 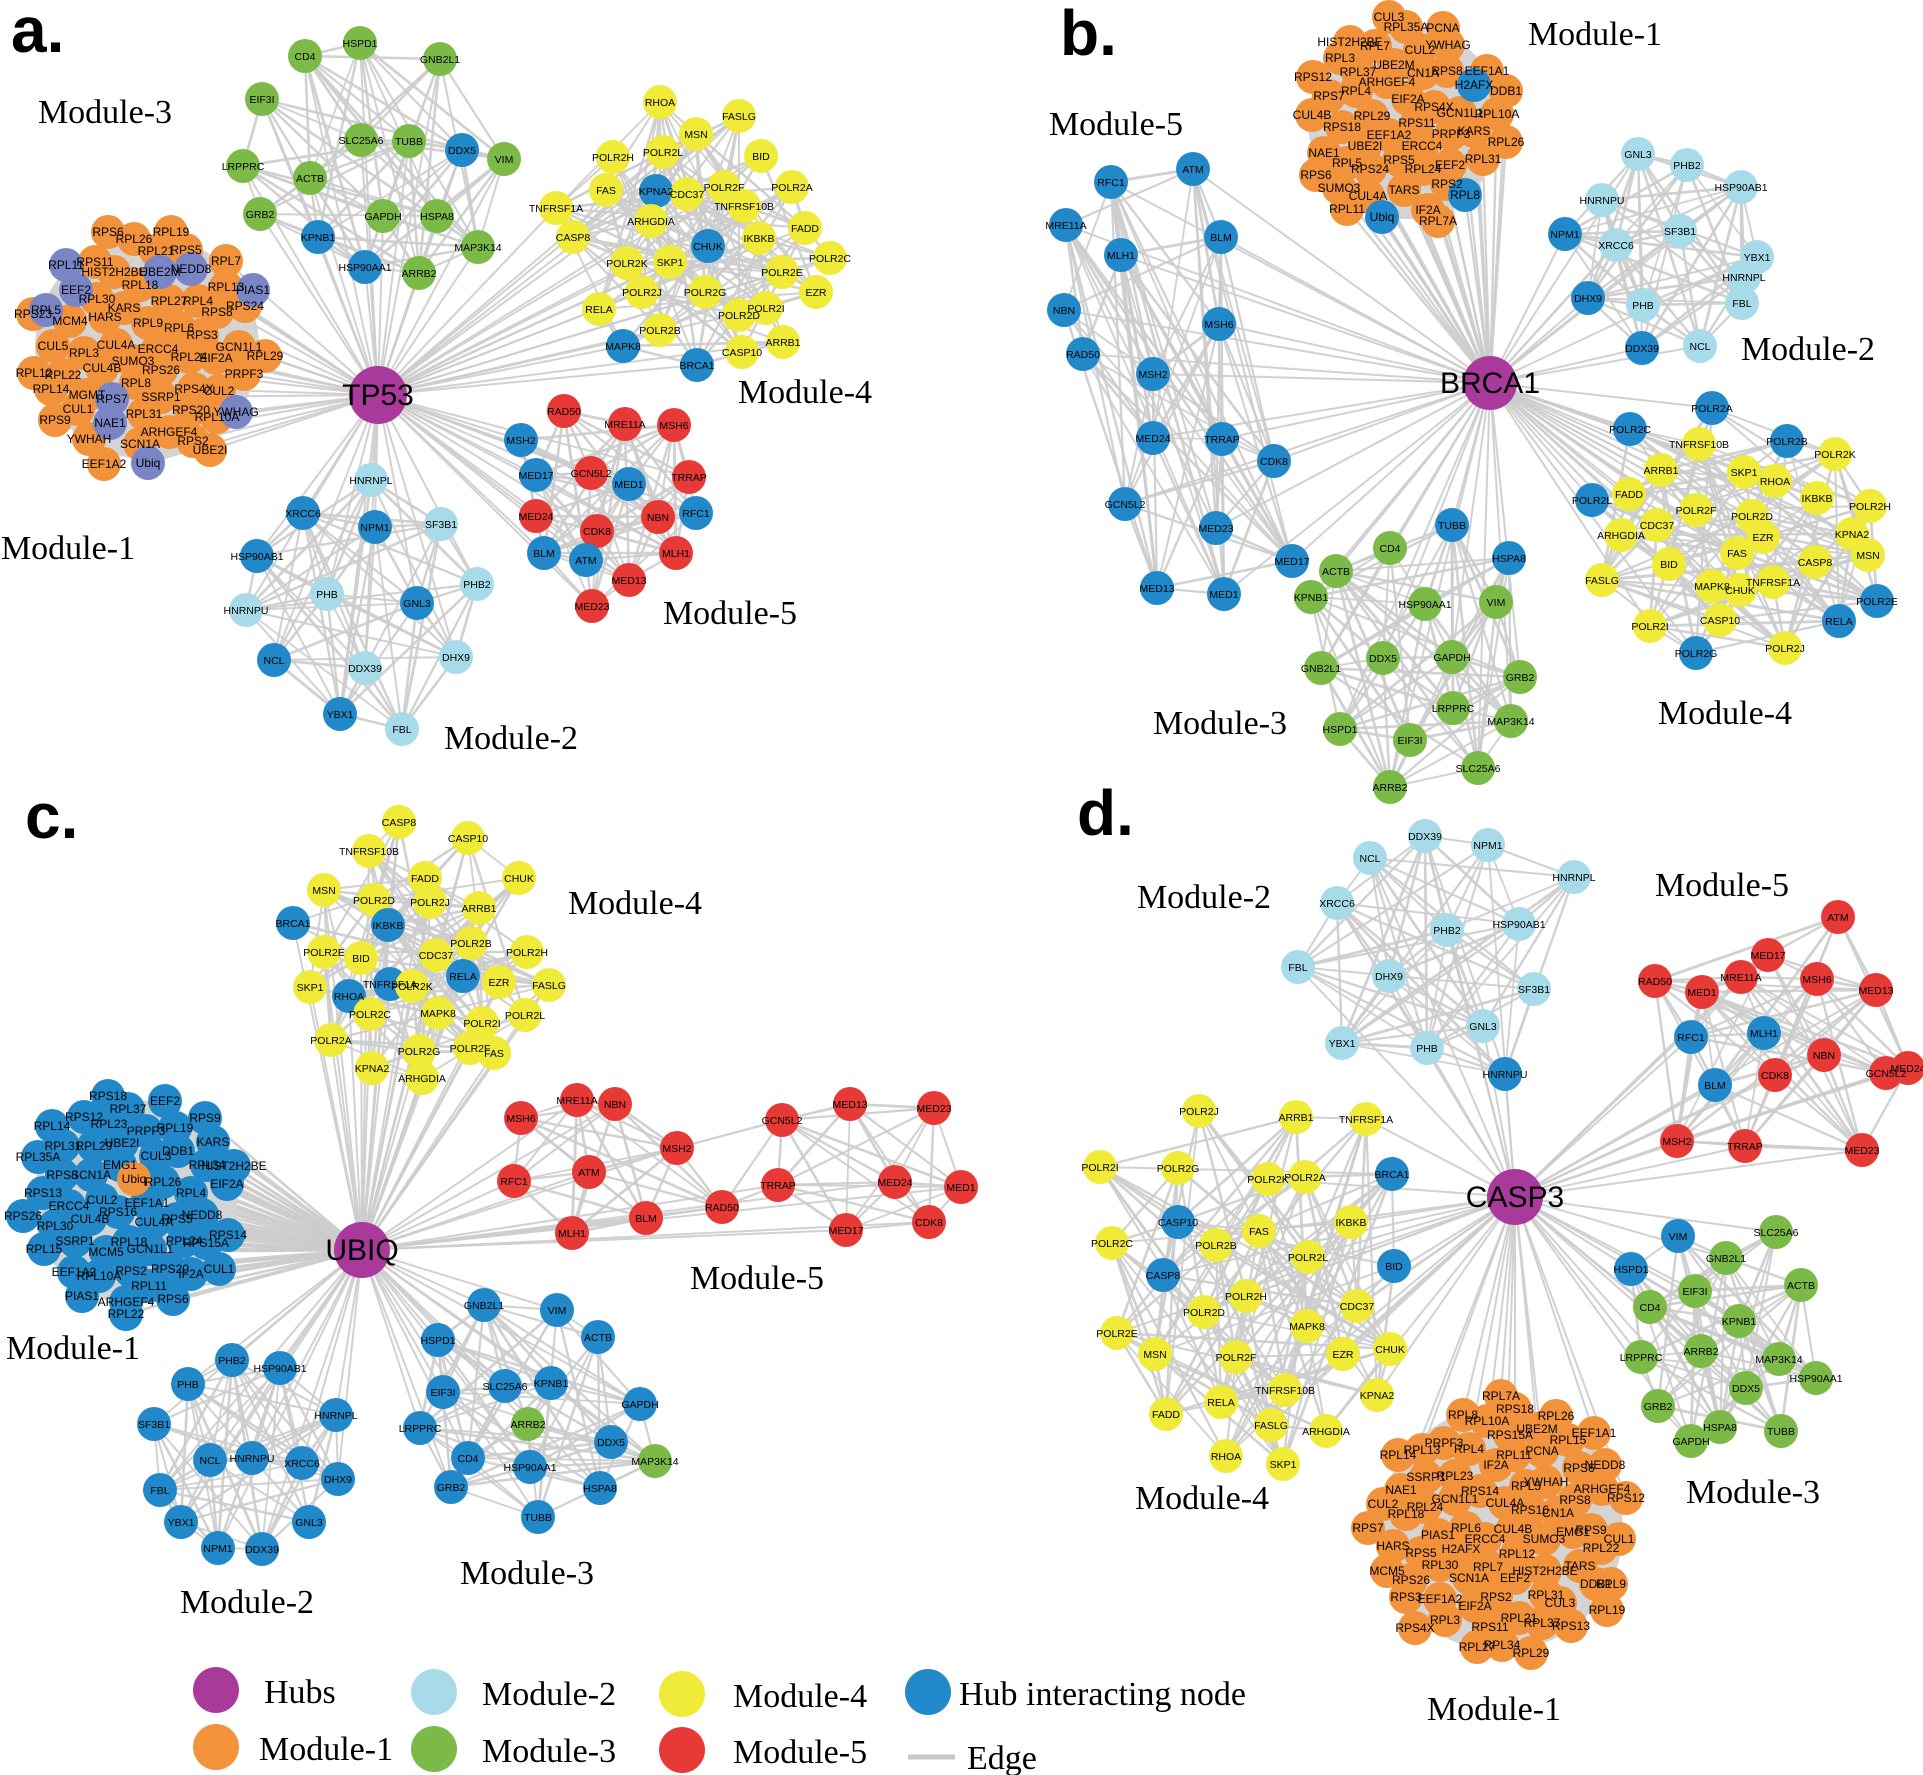 I want to click on svg-text: RPS3, so click(x=202, y=335).